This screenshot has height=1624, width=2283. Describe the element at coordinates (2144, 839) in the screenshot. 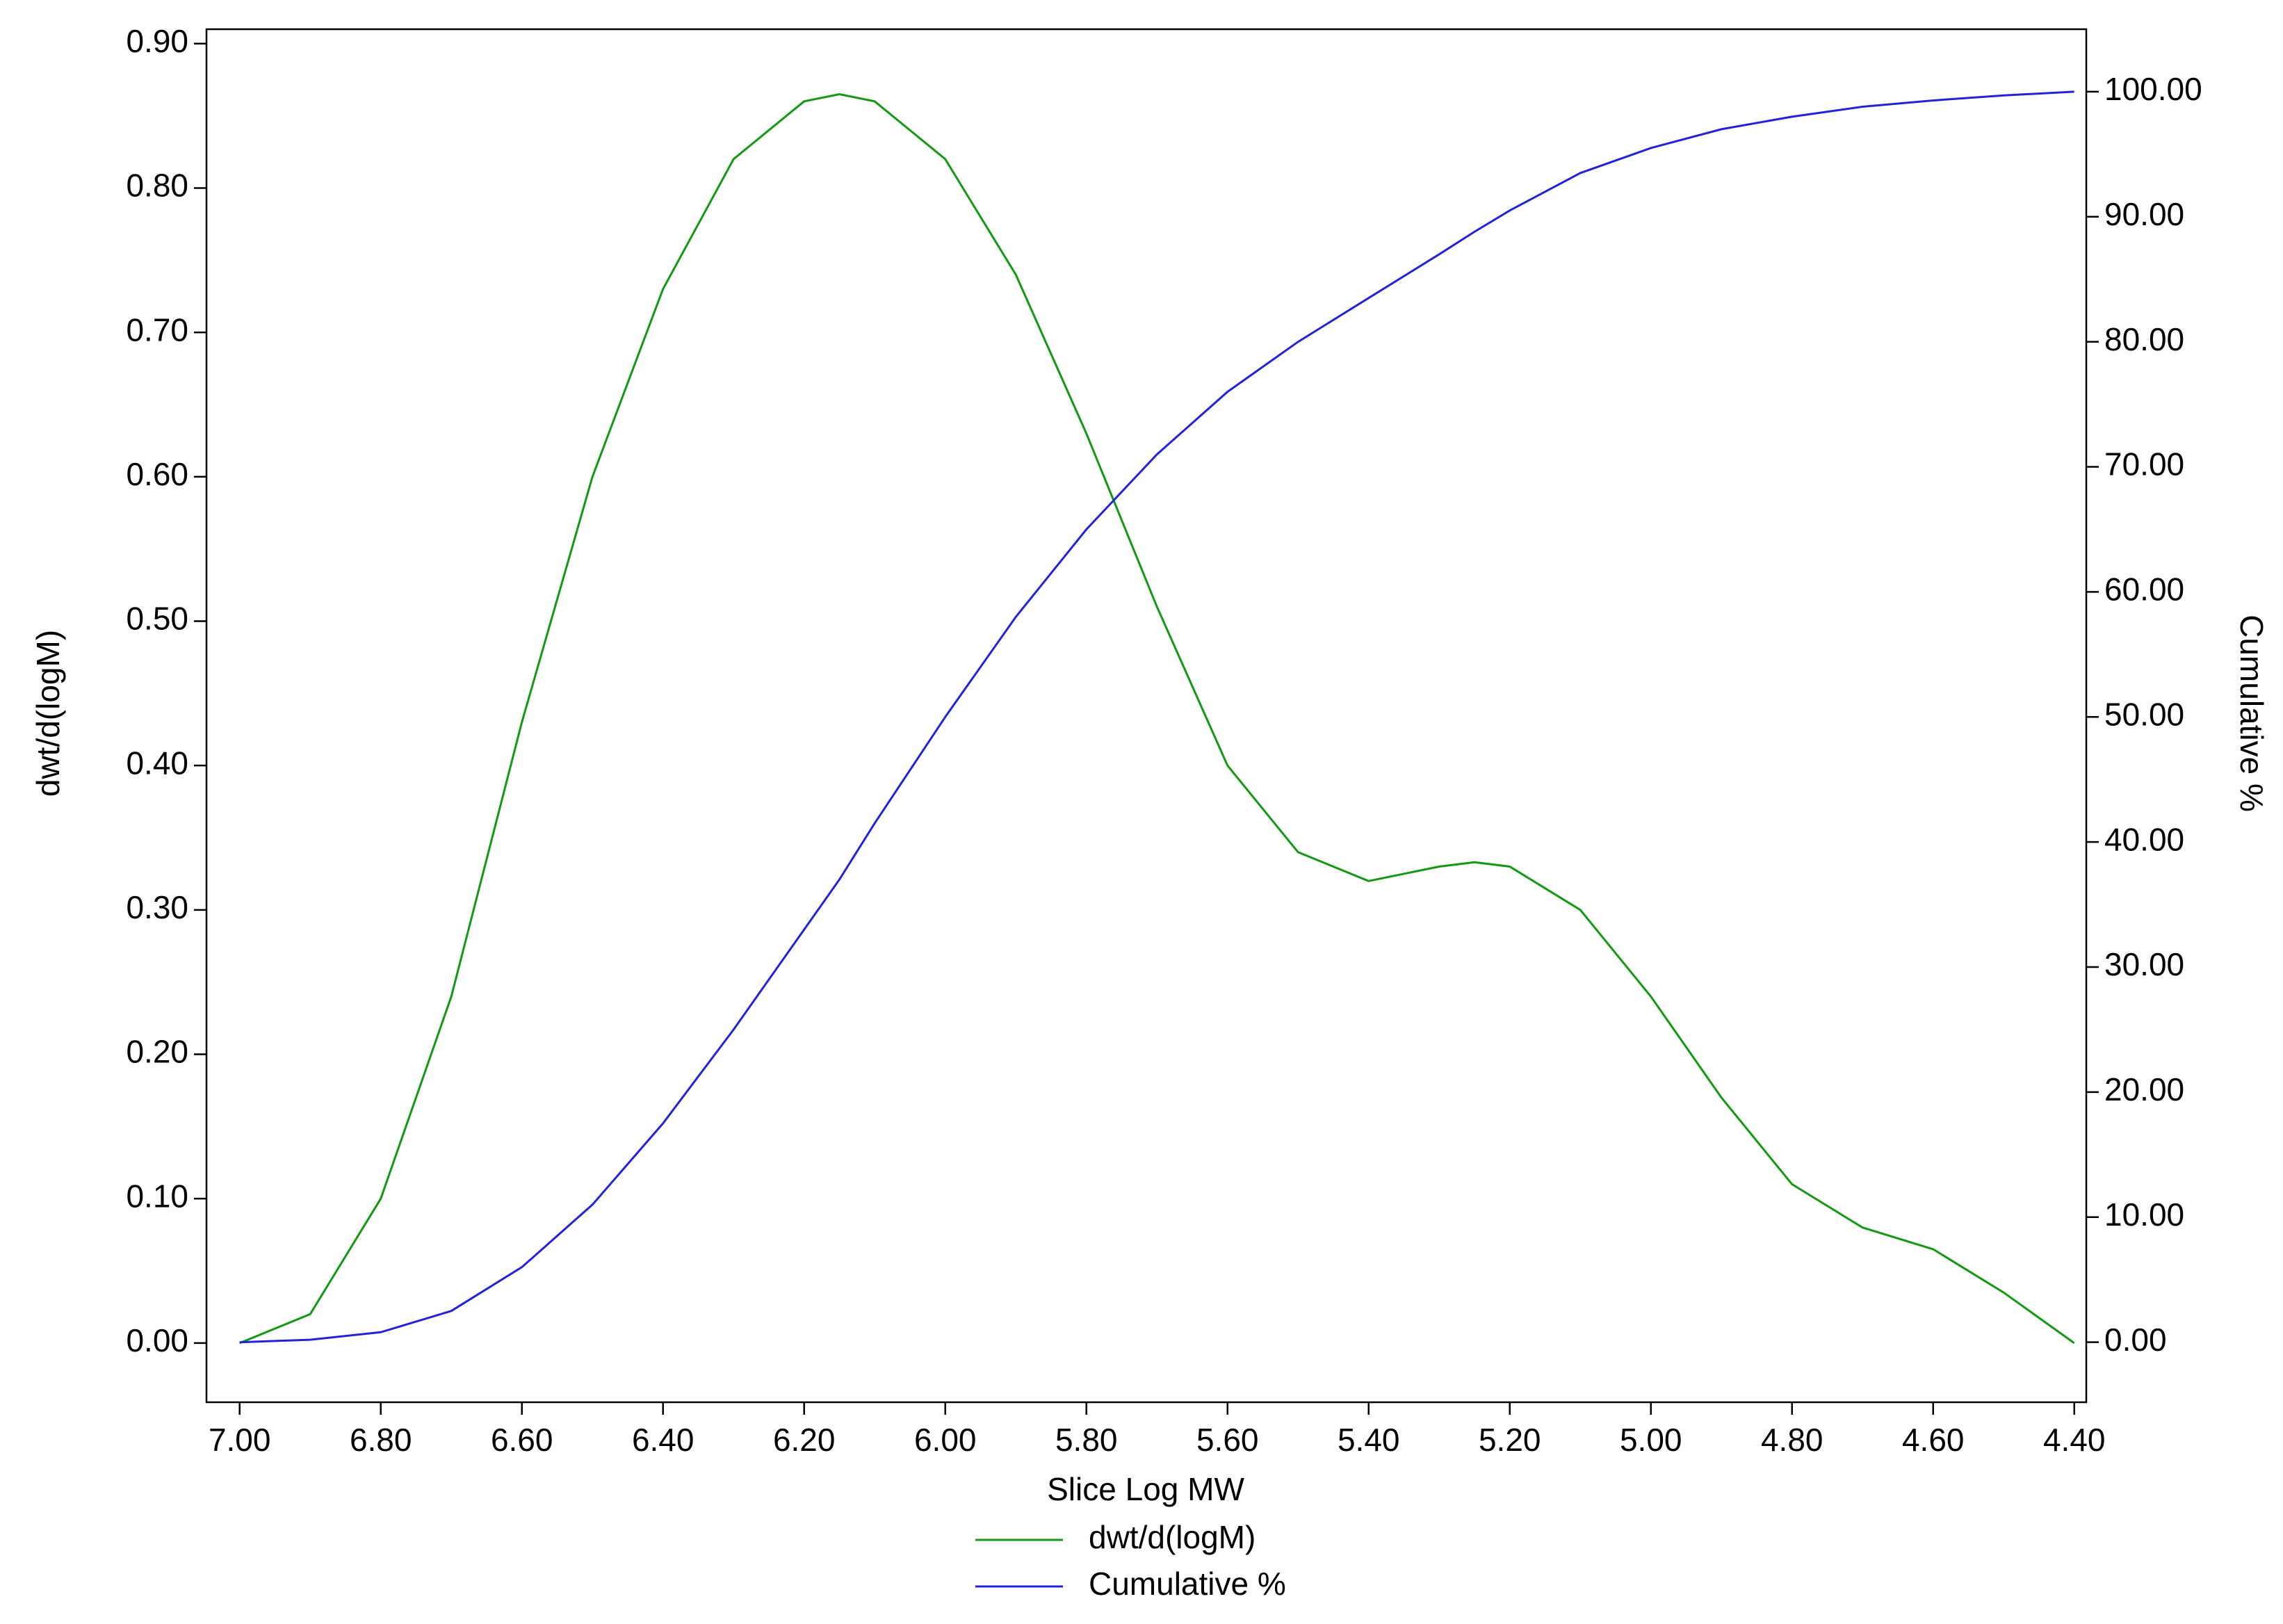

I see `y2-tick-label: 40.00` at that location.